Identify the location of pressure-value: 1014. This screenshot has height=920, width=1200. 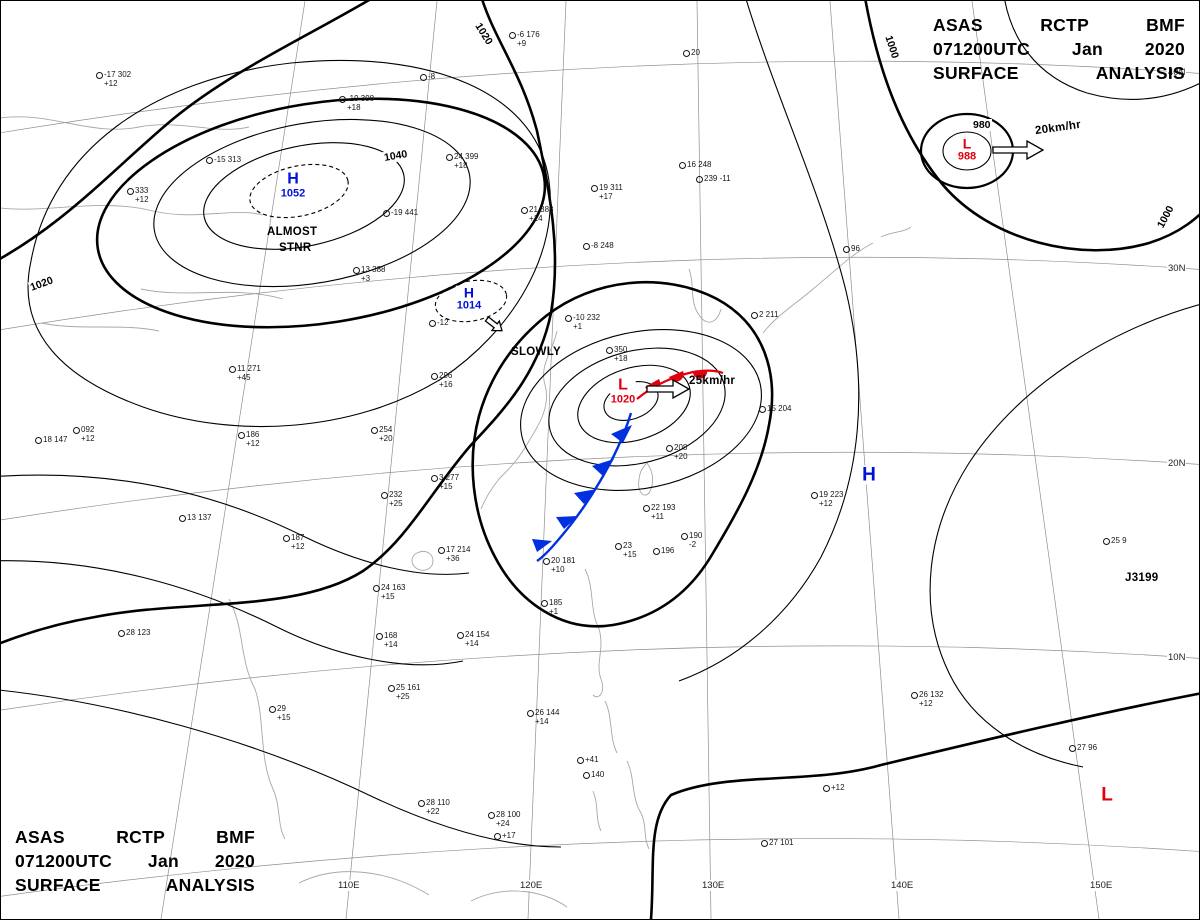
(469, 305).